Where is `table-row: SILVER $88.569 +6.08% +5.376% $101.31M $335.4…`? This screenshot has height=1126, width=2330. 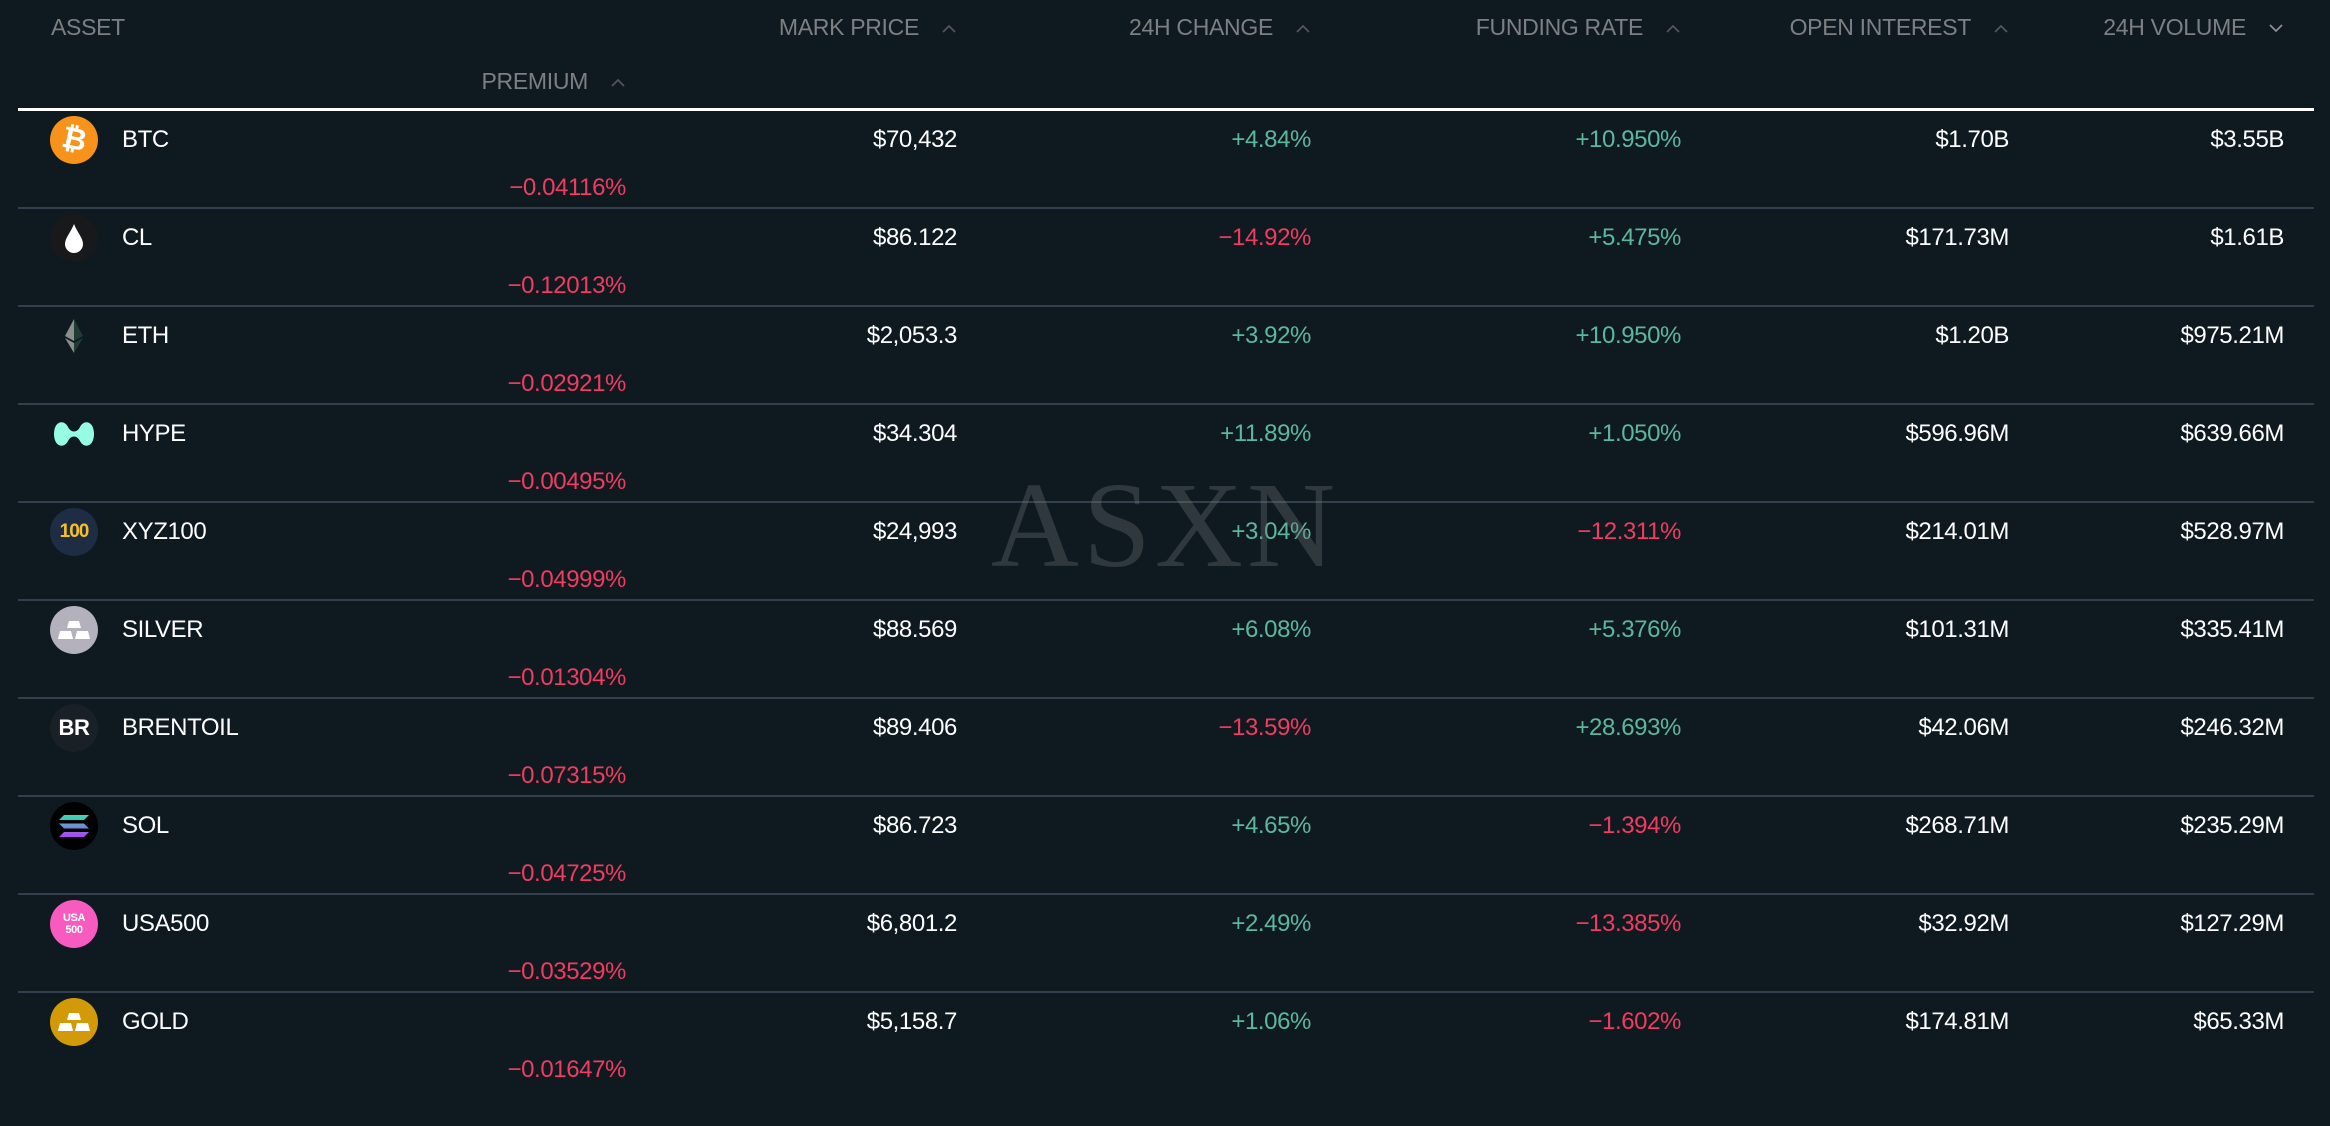 table-row: SILVER $88.569 +6.08% +5.376% $101.31M $335.4… is located at coordinates (1166, 650).